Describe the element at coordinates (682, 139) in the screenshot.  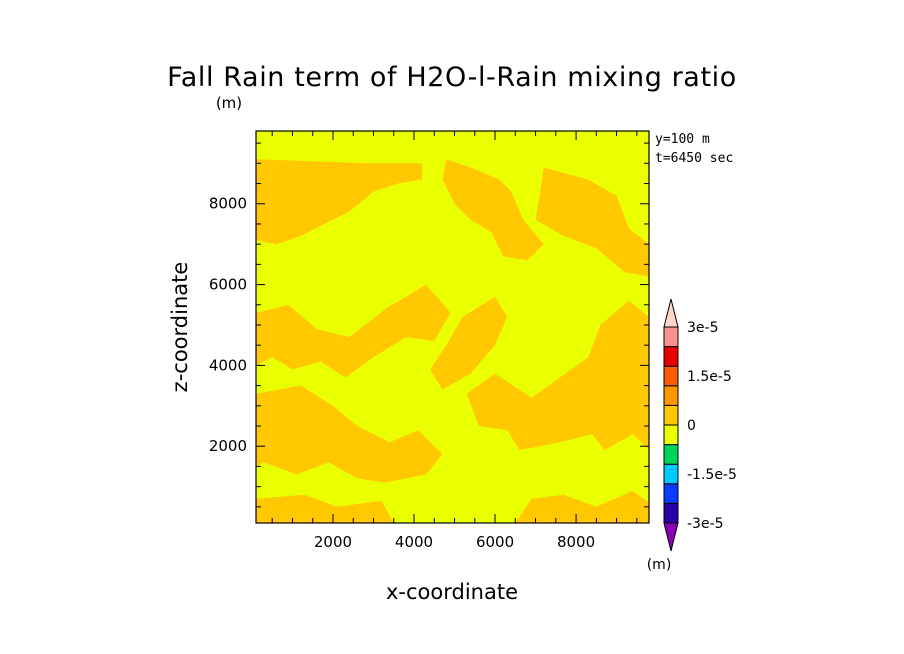
I see `annotation-y: y=100 m` at that location.